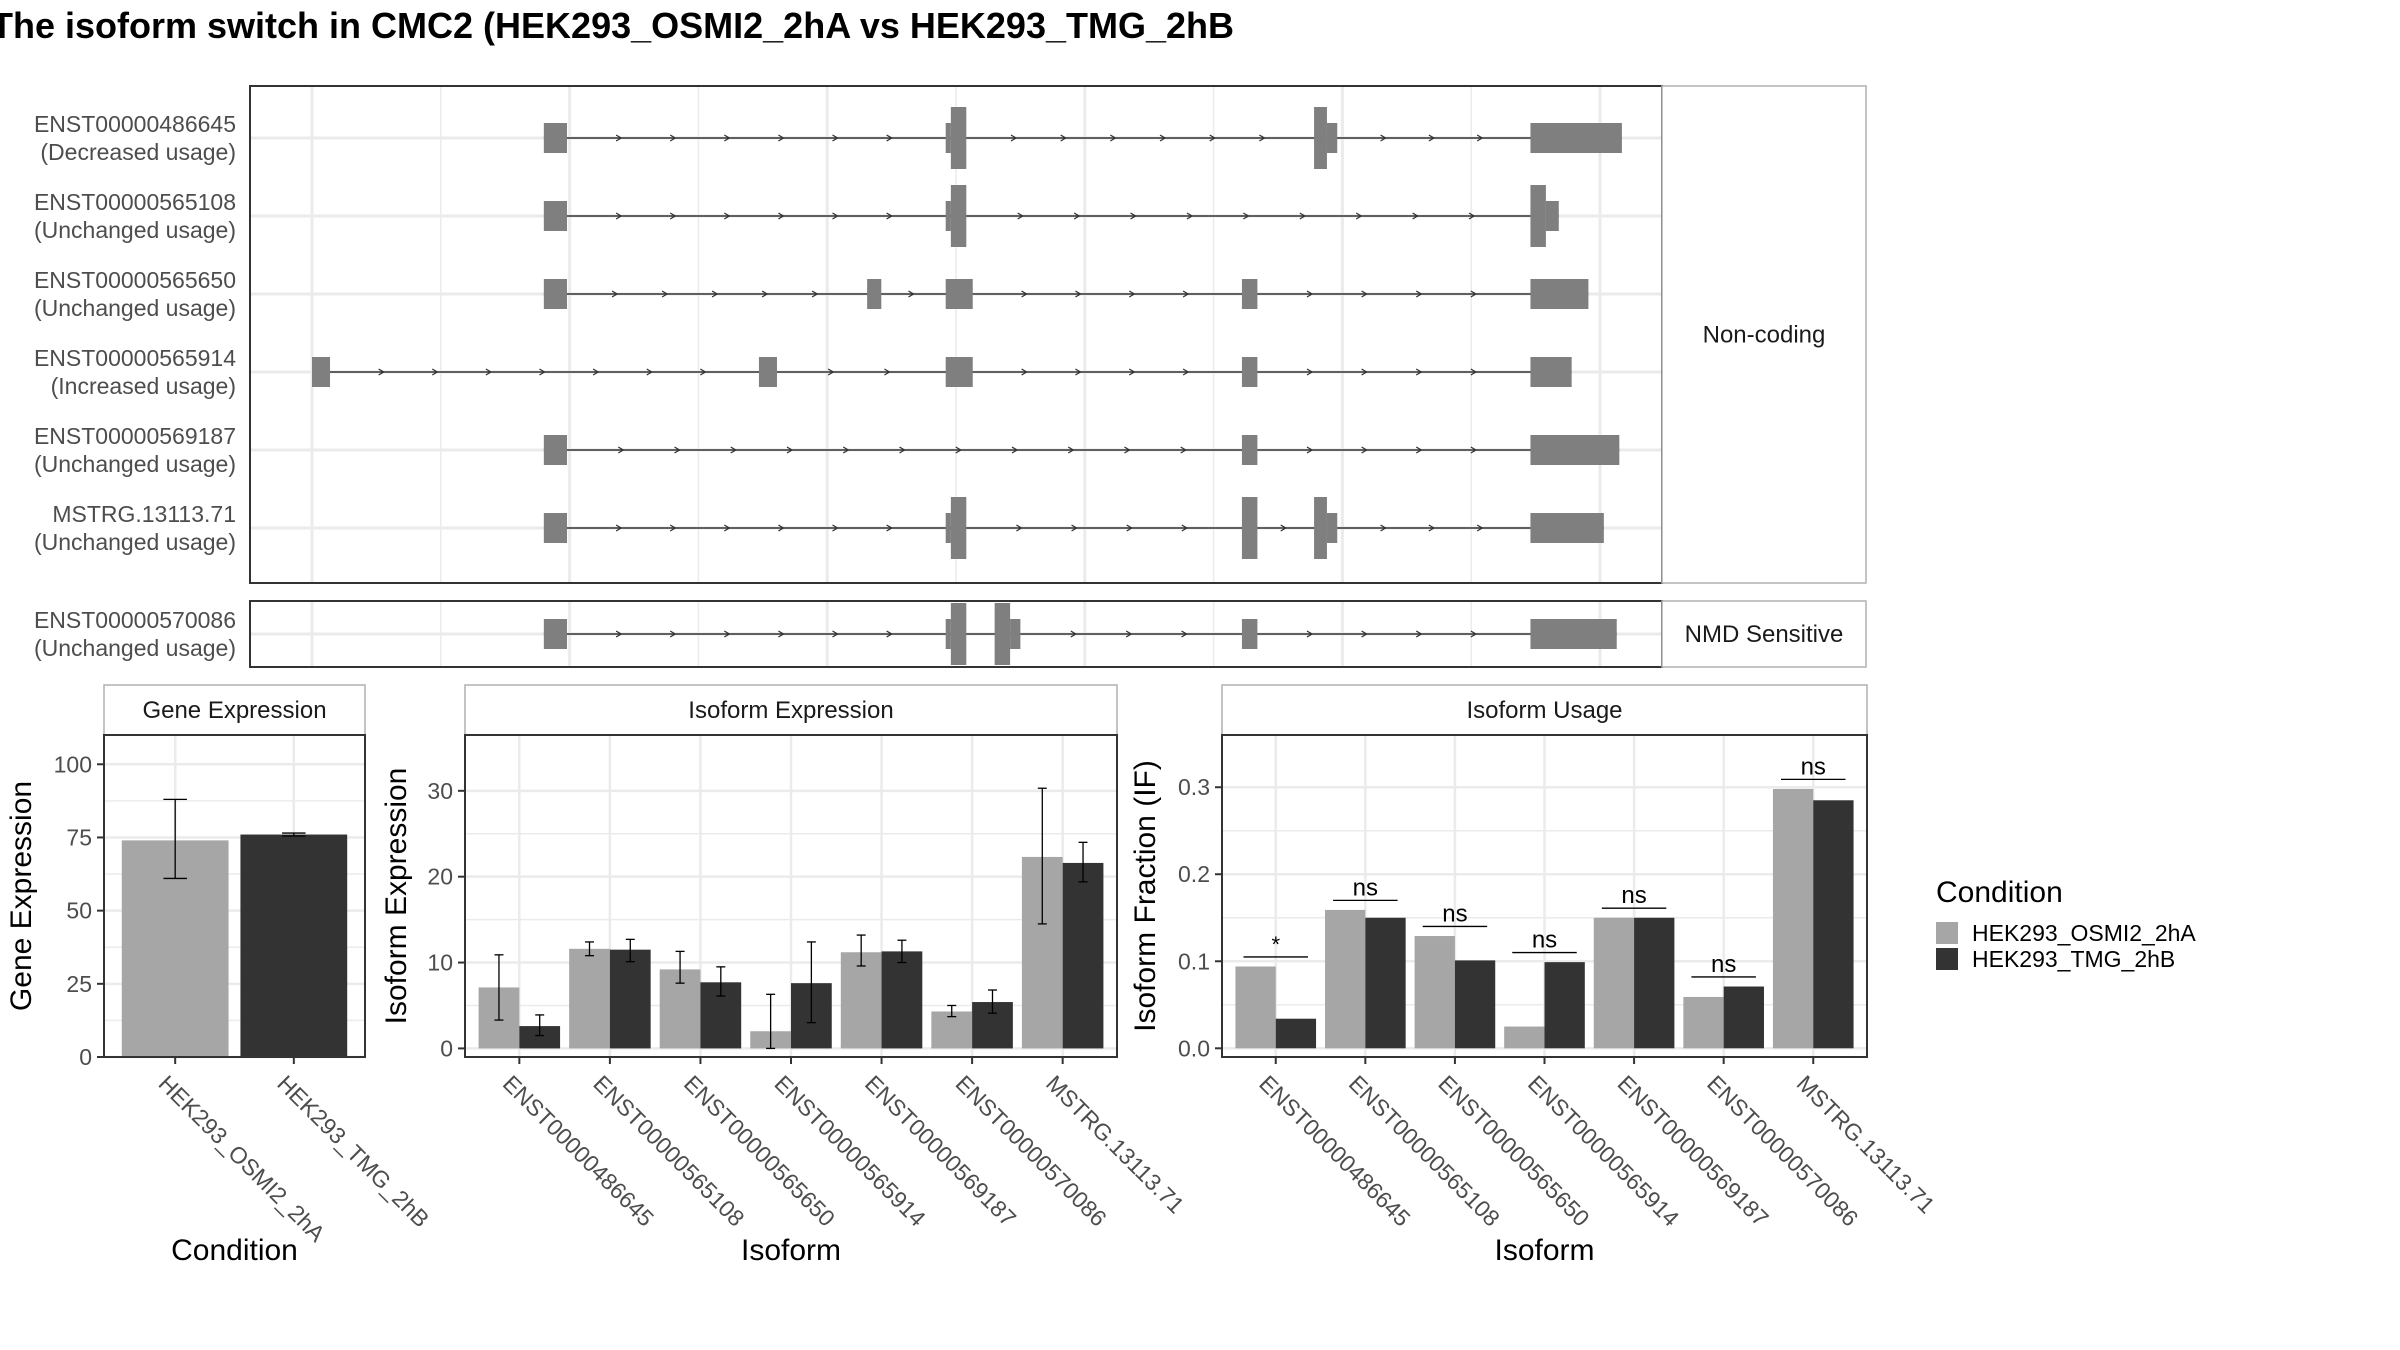  Describe the element at coordinates (1999, 892) in the screenshot. I see `legend-title: Condition` at that location.